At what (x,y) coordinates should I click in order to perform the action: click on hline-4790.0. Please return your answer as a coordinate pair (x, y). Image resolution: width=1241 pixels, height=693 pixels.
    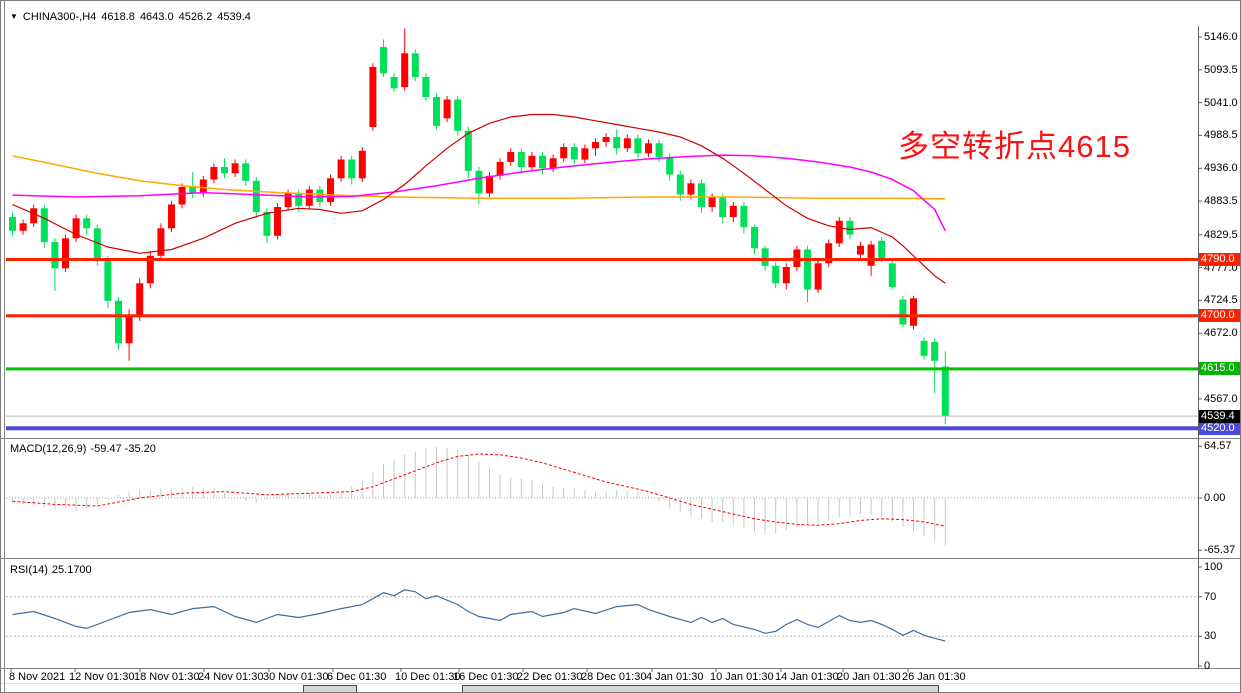
    Looking at the image, I should click on (602, 259).